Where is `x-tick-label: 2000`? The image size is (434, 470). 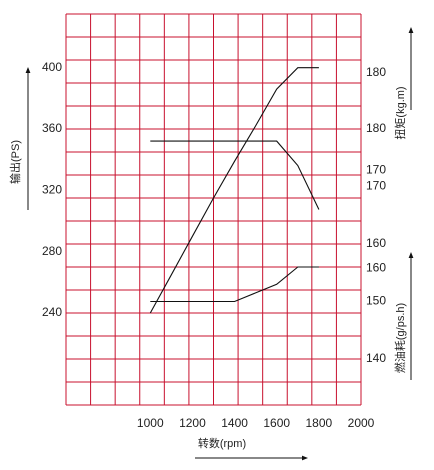
x-tick-label: 2000 is located at coordinates (361, 423).